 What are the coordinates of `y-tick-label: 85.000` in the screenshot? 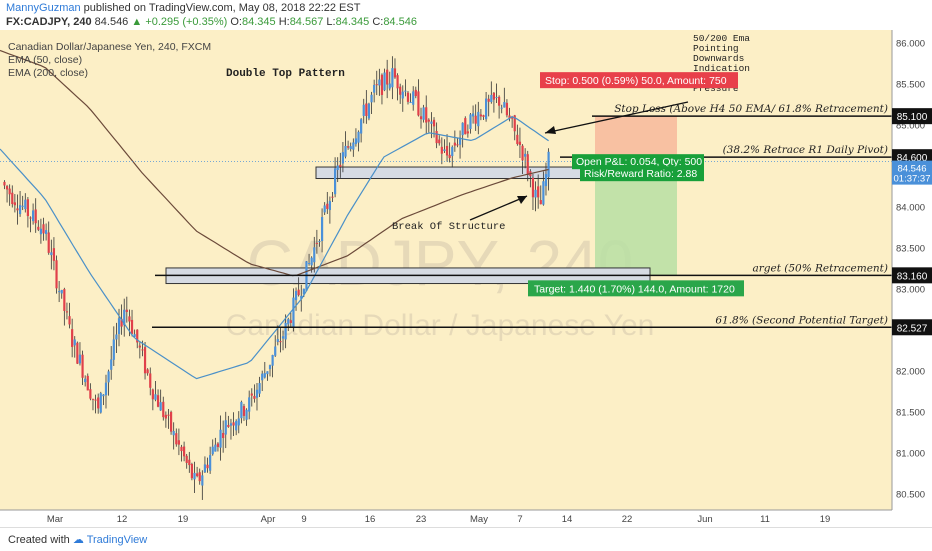 It's located at (910, 125).